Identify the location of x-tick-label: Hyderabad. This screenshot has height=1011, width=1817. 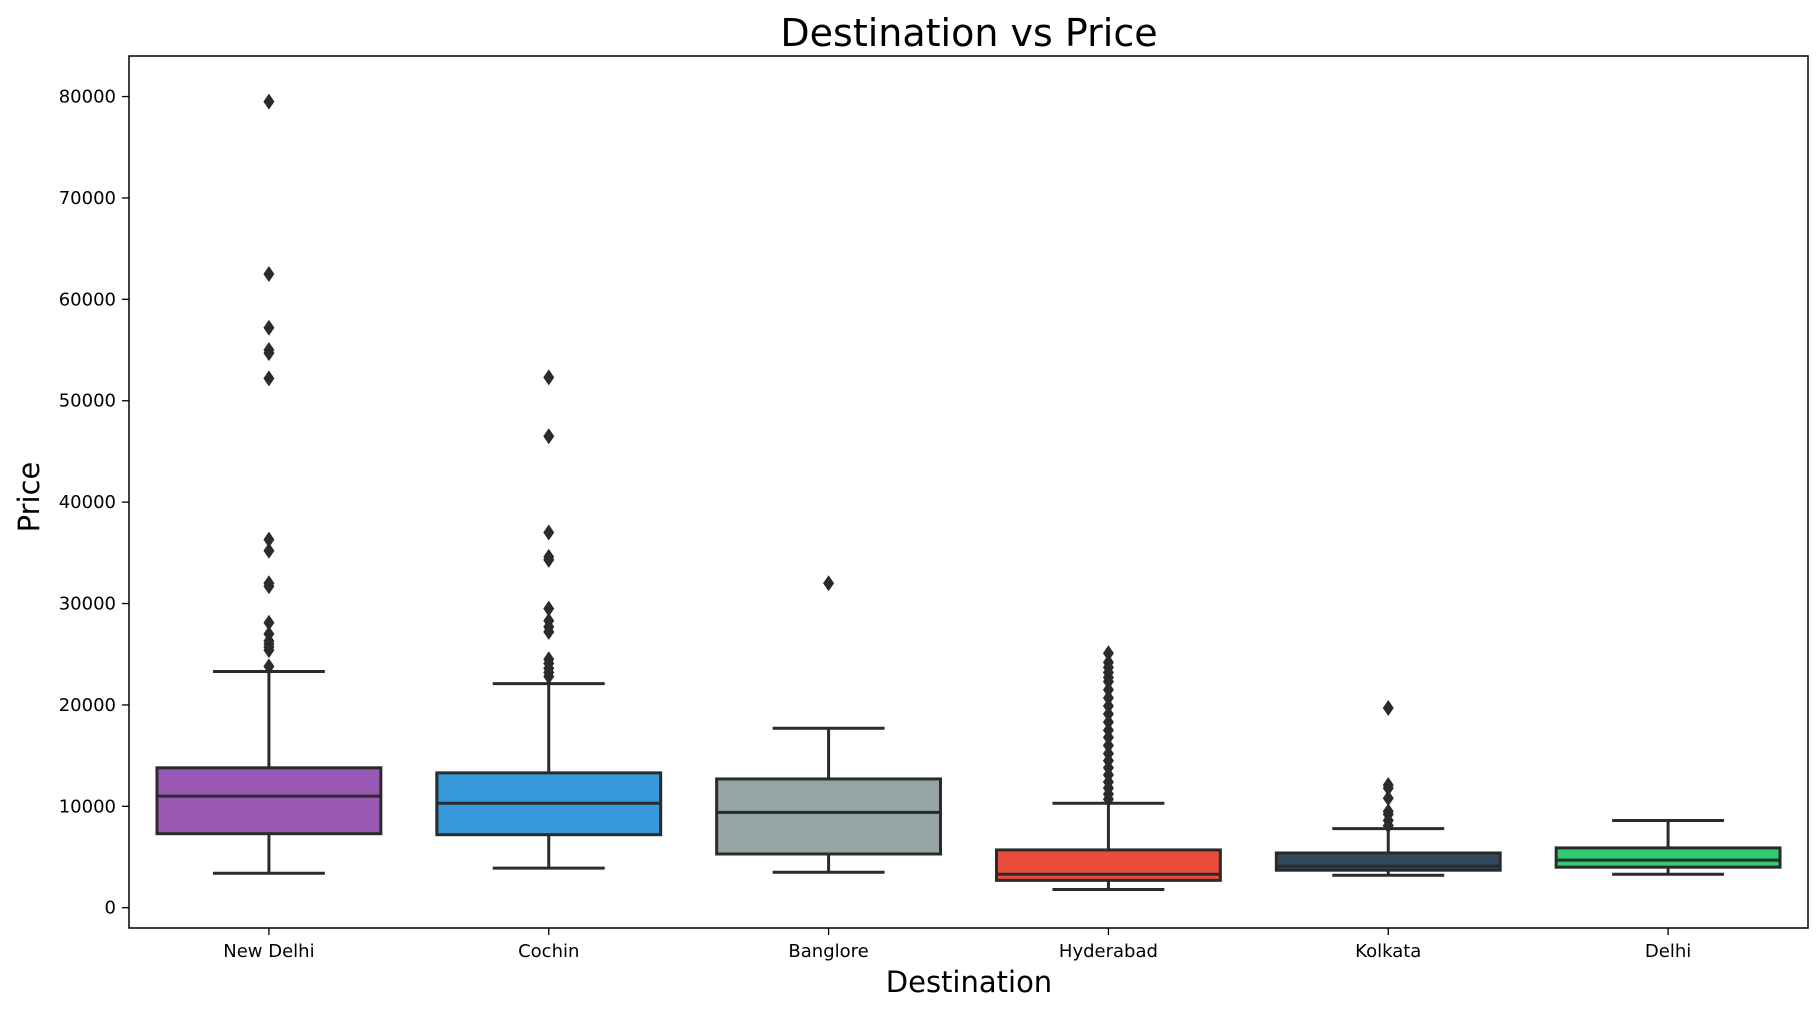
(1108, 951).